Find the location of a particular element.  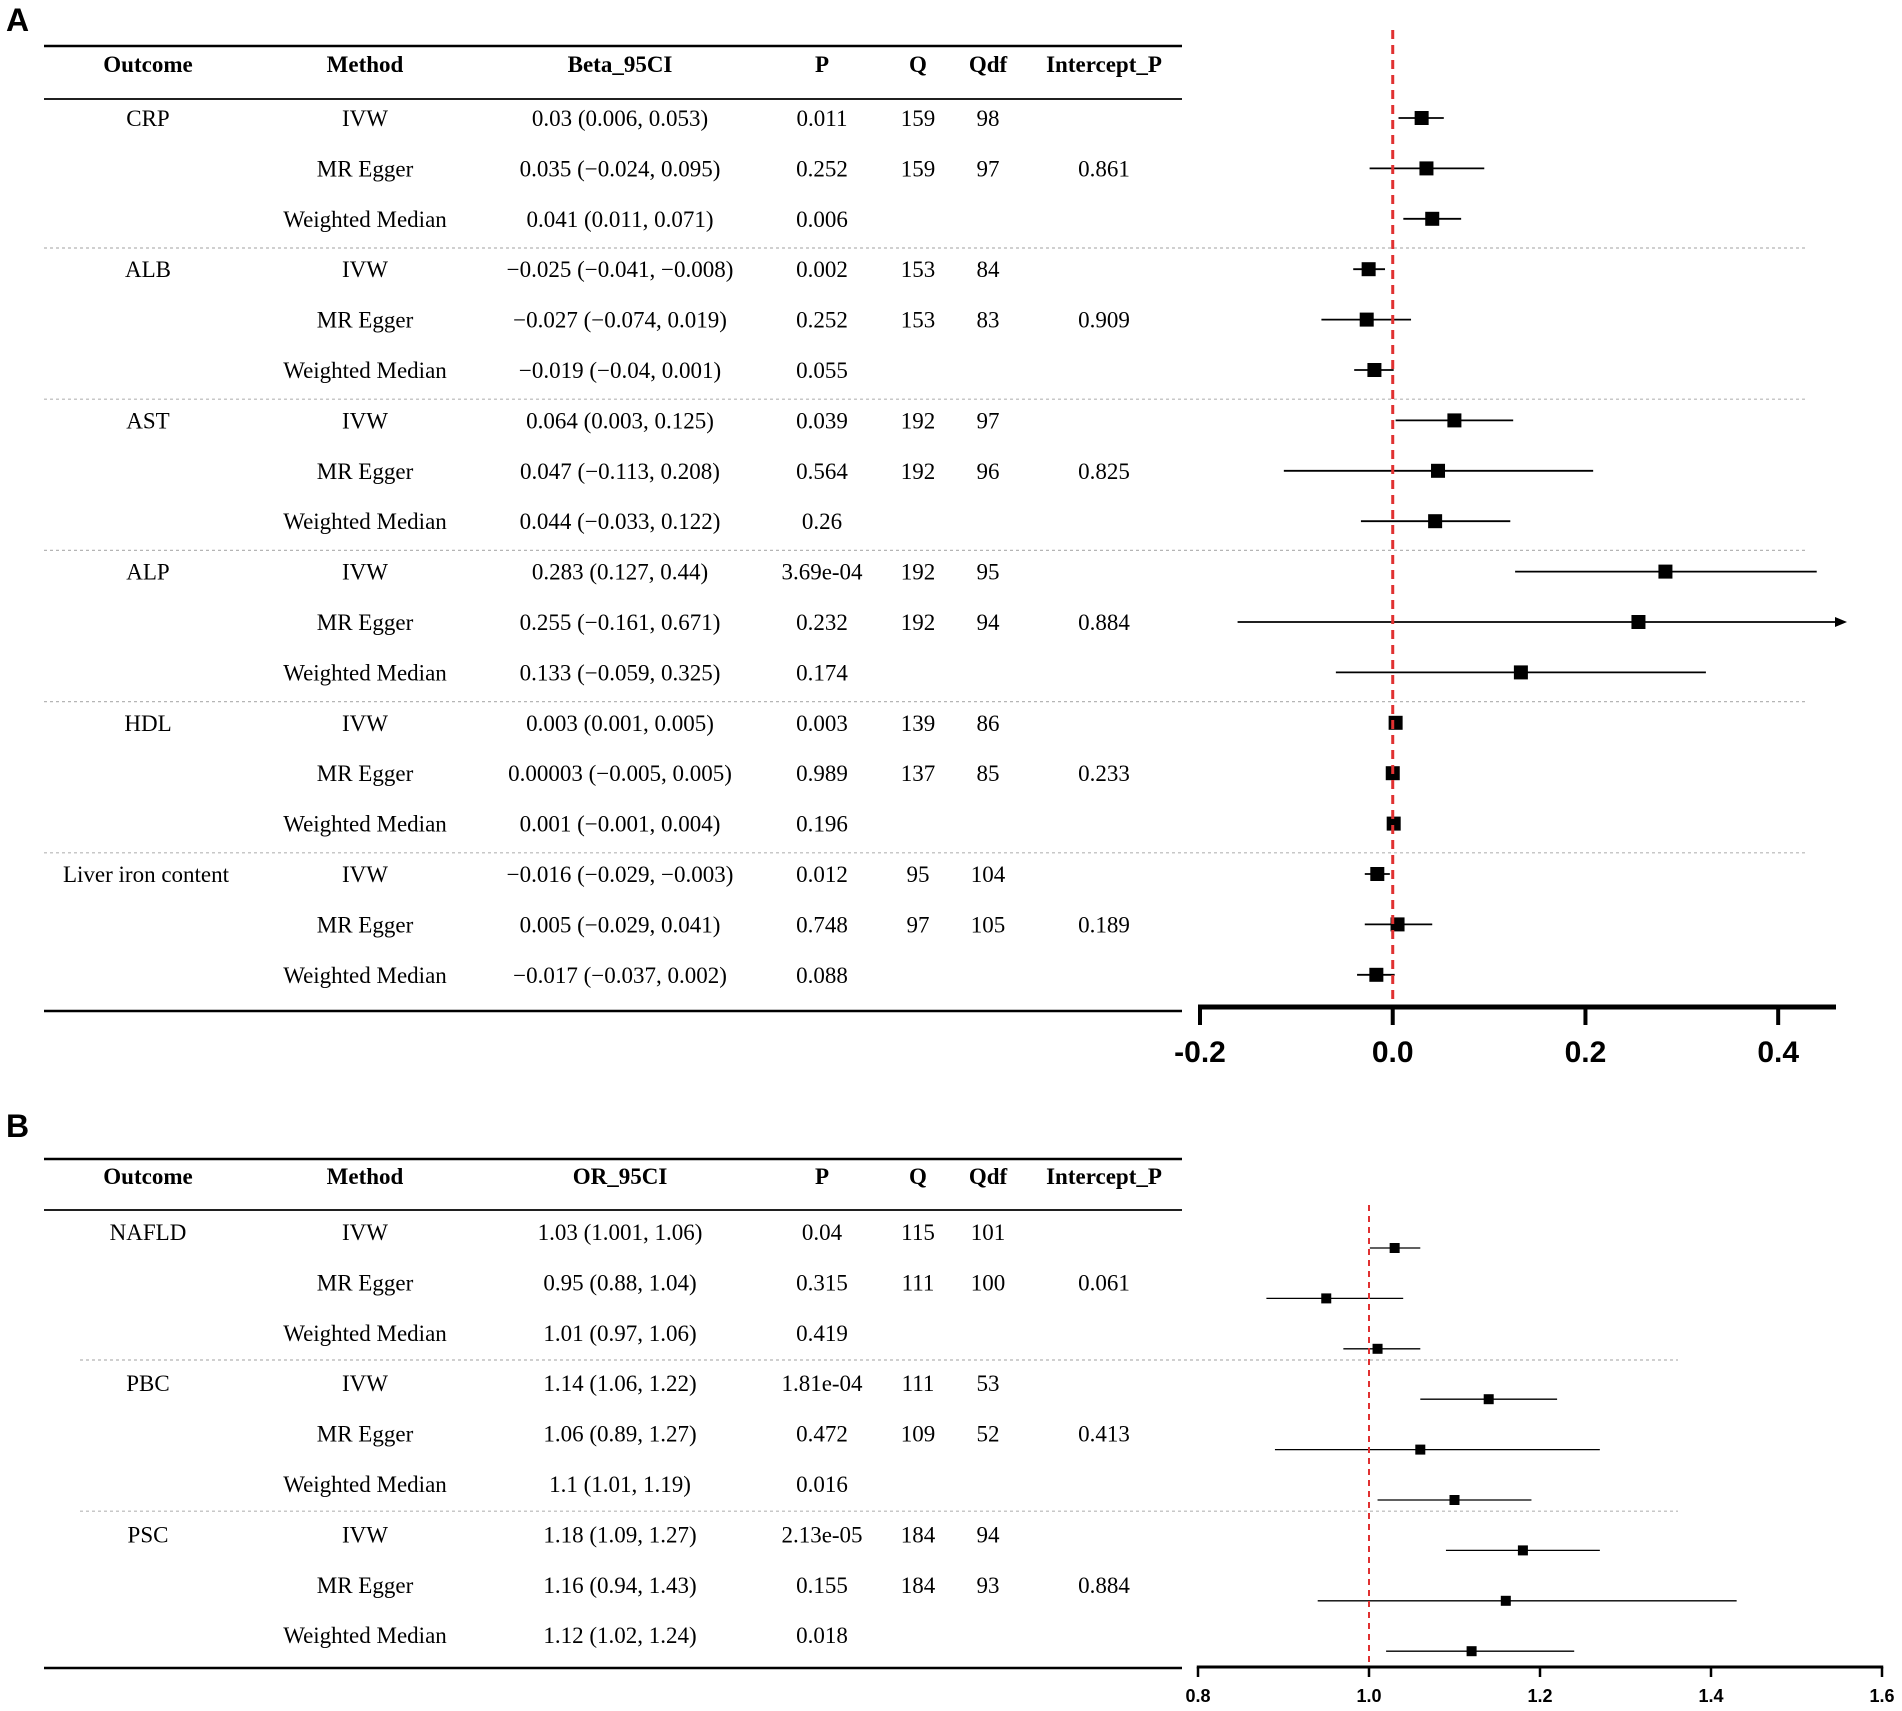

cell-p-value: 0.196 is located at coordinates (822, 824).